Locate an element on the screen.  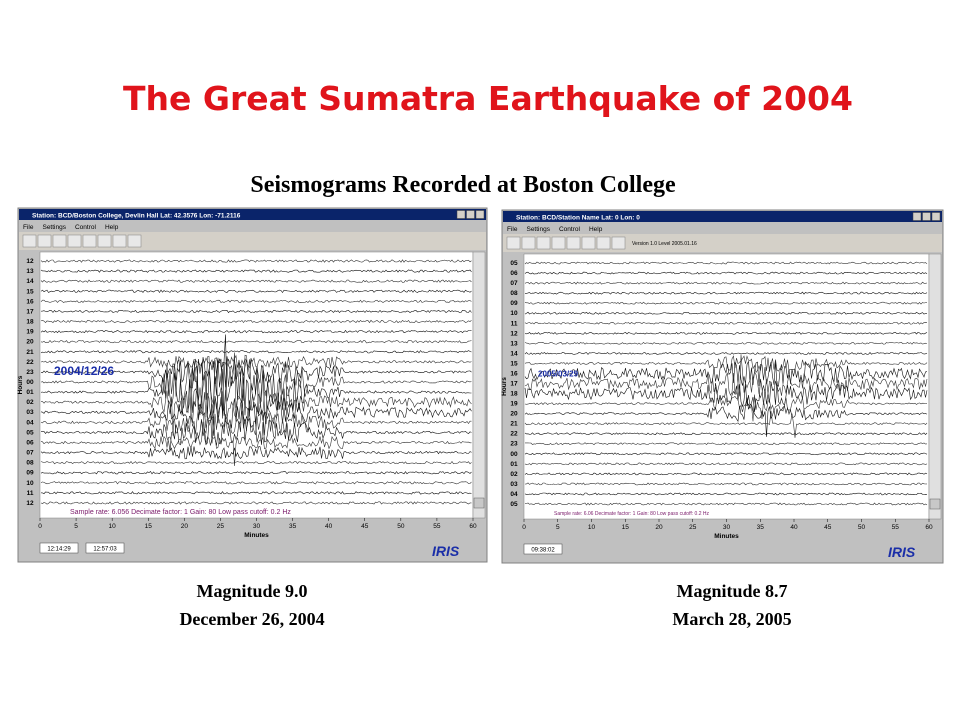
minutes-axis-label: Minutes is located at coordinates (256, 535).